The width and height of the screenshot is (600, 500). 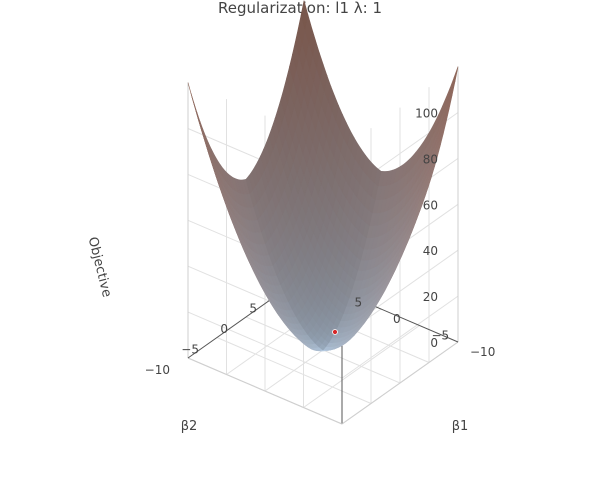 I want to click on y-tick-label: −5, so click(x=190, y=350).